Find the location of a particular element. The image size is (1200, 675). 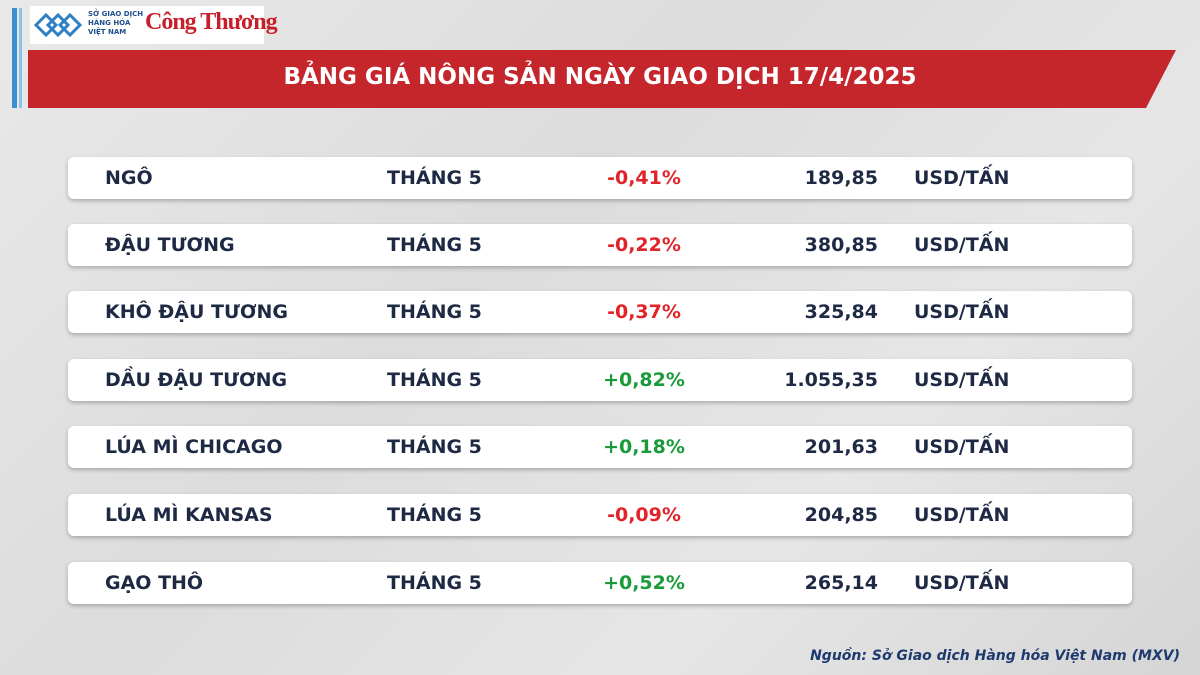

product: LÚA MÌ CHICAGO is located at coordinates (194, 447).